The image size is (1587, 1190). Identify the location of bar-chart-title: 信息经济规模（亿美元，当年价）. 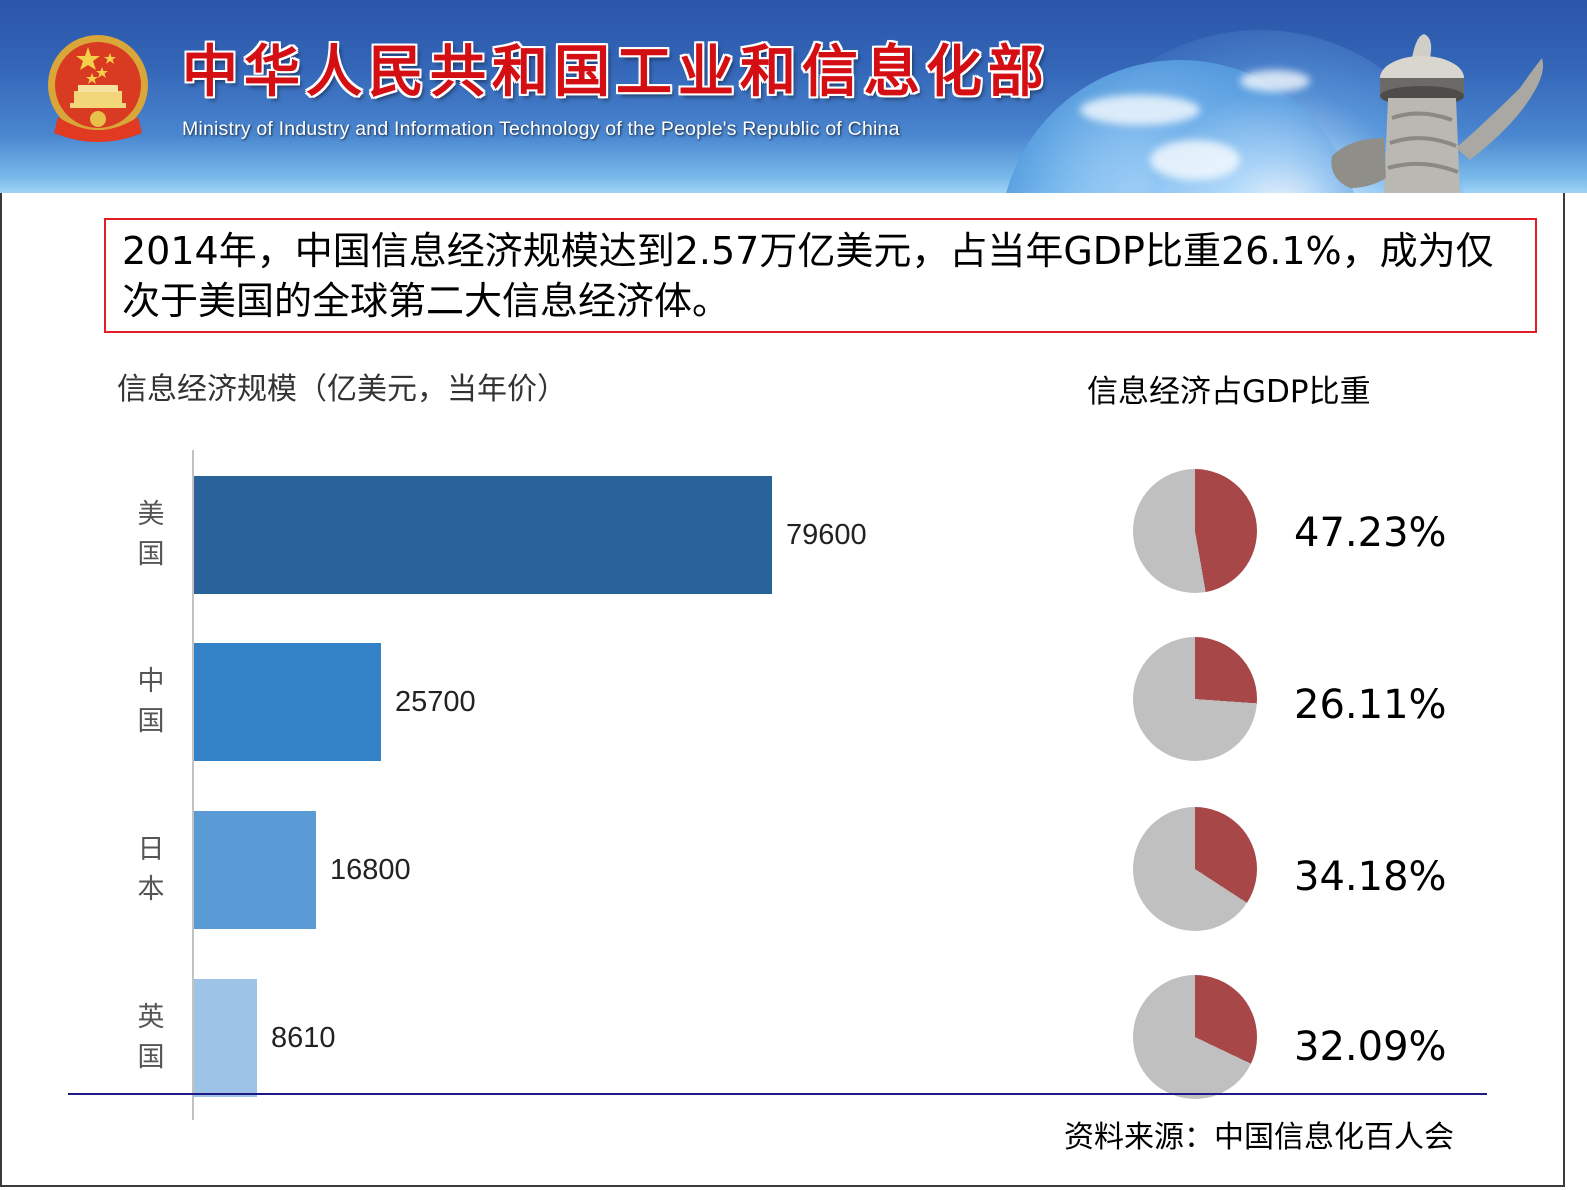
(342, 389).